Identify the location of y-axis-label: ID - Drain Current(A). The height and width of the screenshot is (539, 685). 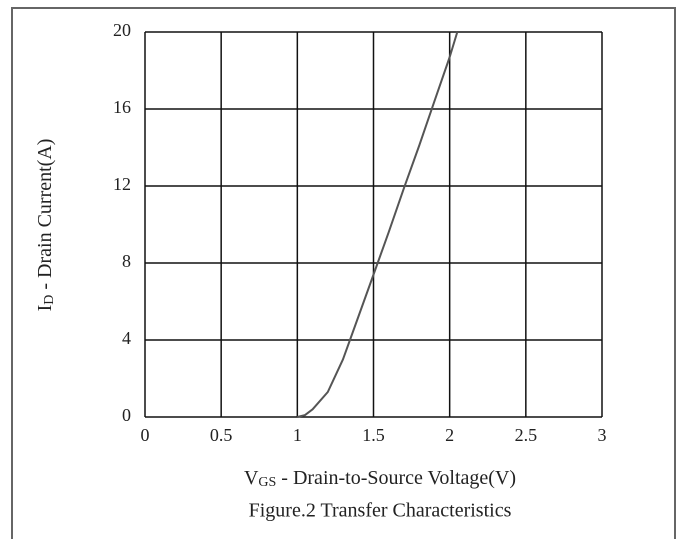
(46, 225).